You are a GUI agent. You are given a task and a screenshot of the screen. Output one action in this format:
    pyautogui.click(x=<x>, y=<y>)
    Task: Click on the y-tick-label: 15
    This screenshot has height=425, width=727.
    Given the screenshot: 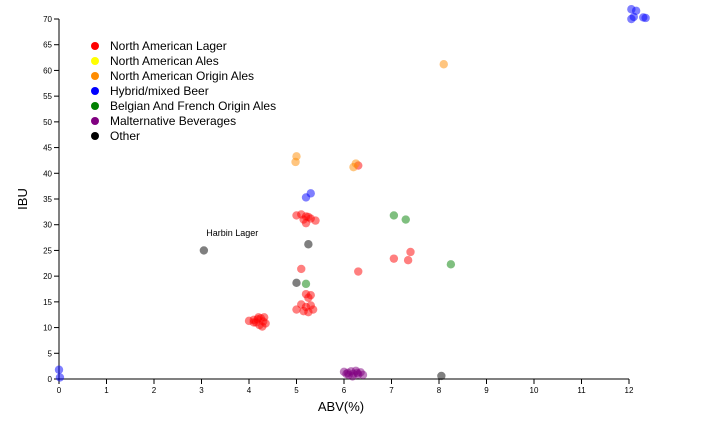 What is the action you would take?
    pyautogui.click(x=47, y=302)
    